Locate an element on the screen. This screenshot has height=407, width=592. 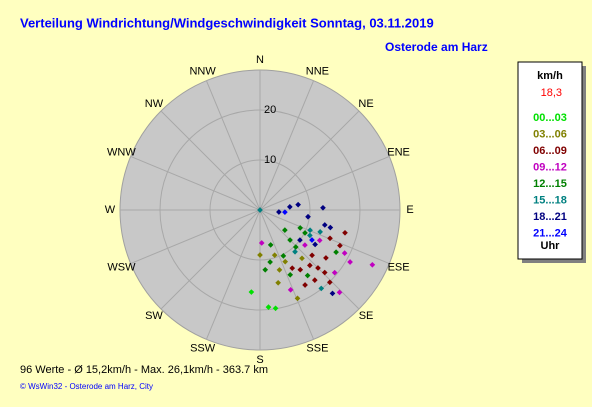
direction-label: E is located at coordinates (409, 210).